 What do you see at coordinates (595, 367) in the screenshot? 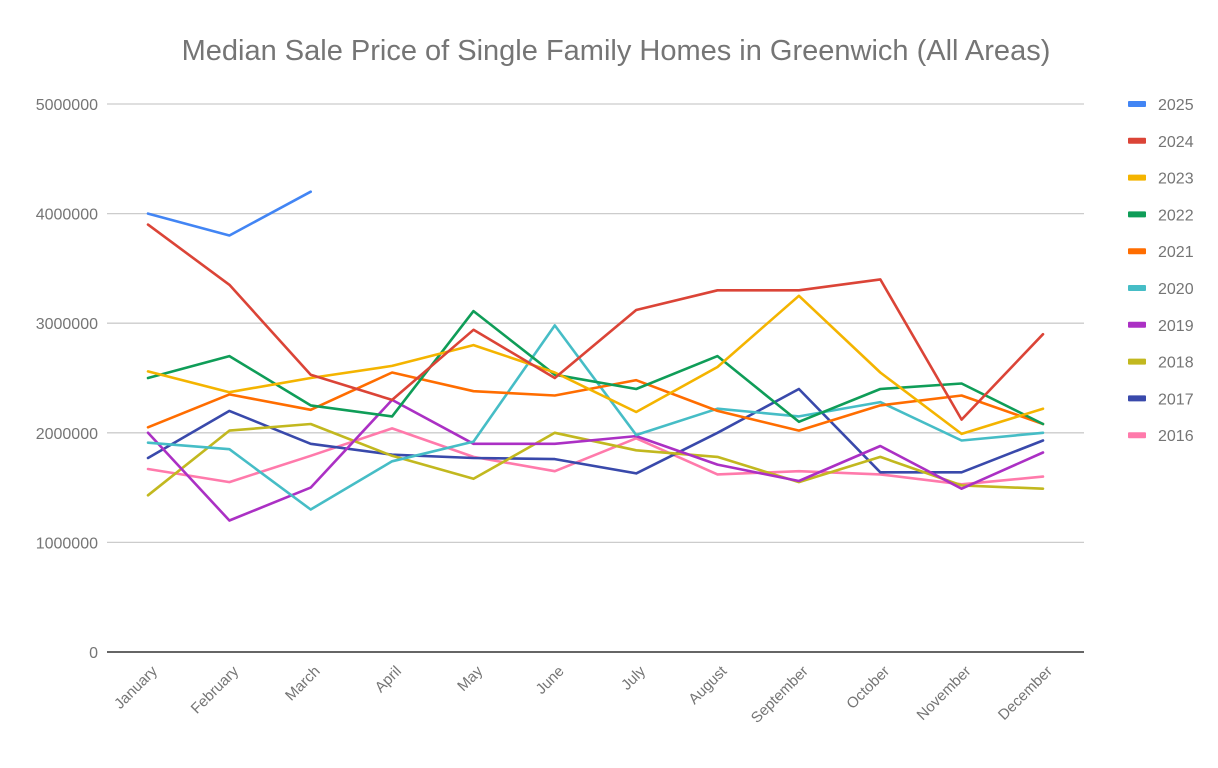
I see `series-line-2022` at bounding box center [595, 367].